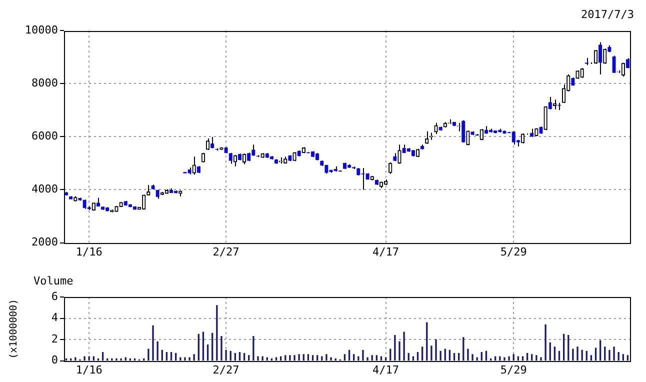 The height and width of the screenshot is (382, 646). Describe the element at coordinates (14, 329) in the screenshot. I see `y-axis-title: (x1000000)` at that location.